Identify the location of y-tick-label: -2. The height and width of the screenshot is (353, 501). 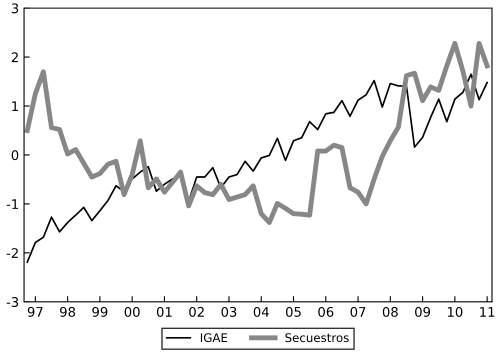
(12, 253).